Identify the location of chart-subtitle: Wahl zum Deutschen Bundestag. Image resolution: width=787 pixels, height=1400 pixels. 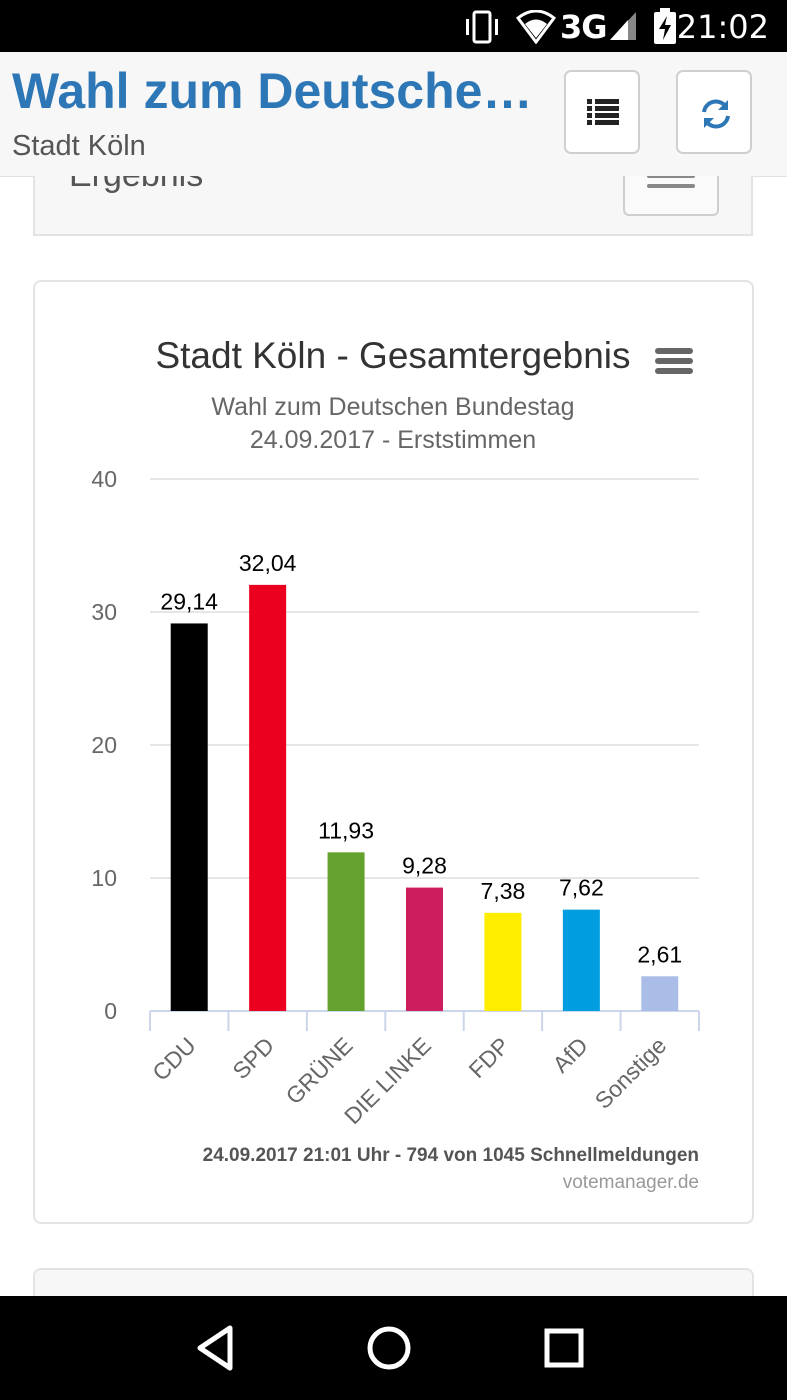
(392, 407).